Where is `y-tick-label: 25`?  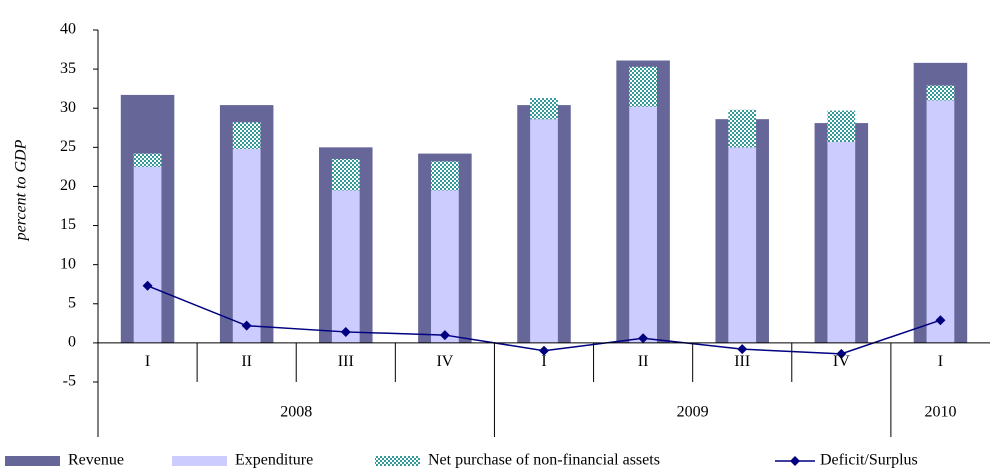
y-tick-label: 25 is located at coordinates (68, 146).